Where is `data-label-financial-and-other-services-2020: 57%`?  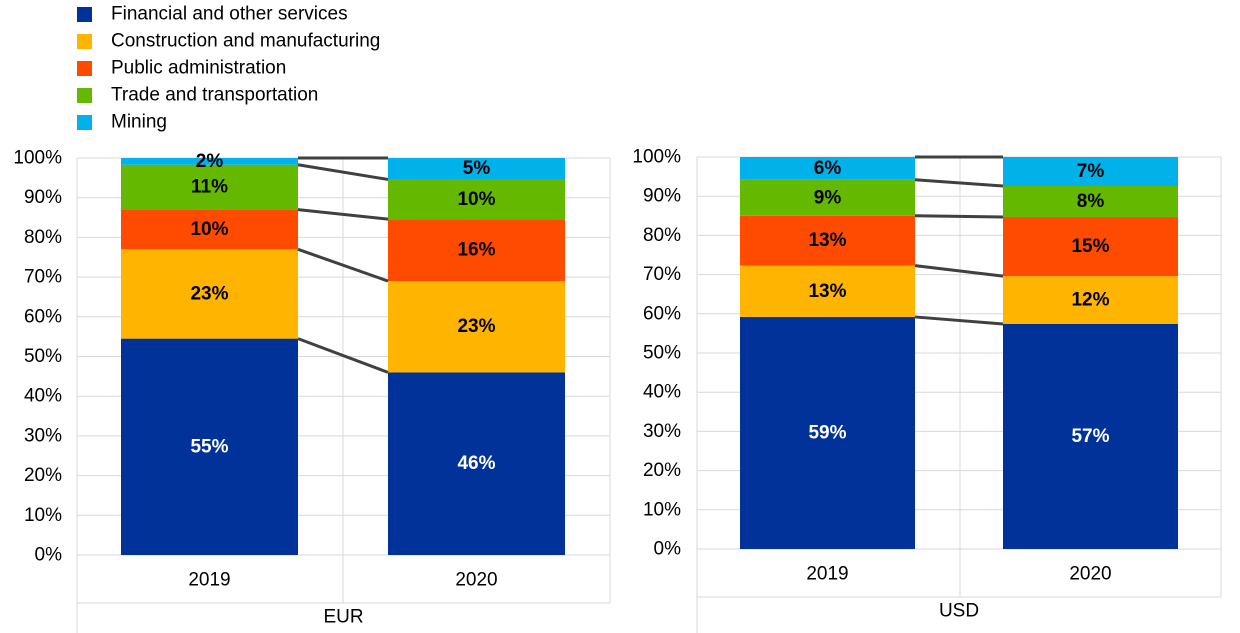 data-label-financial-and-other-services-2020: 57% is located at coordinates (1090, 436).